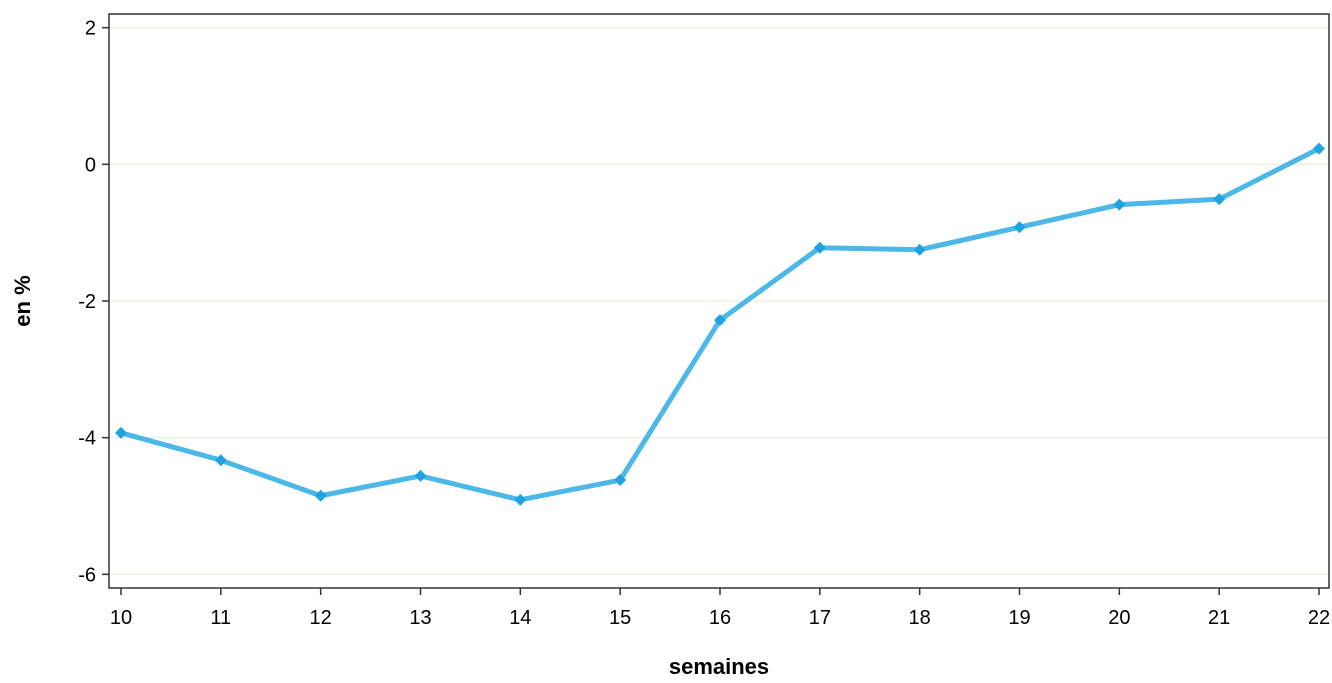 Image resolution: width=1332 pixels, height=683 pixels. I want to click on y-tick-label: 0, so click(90, 165).